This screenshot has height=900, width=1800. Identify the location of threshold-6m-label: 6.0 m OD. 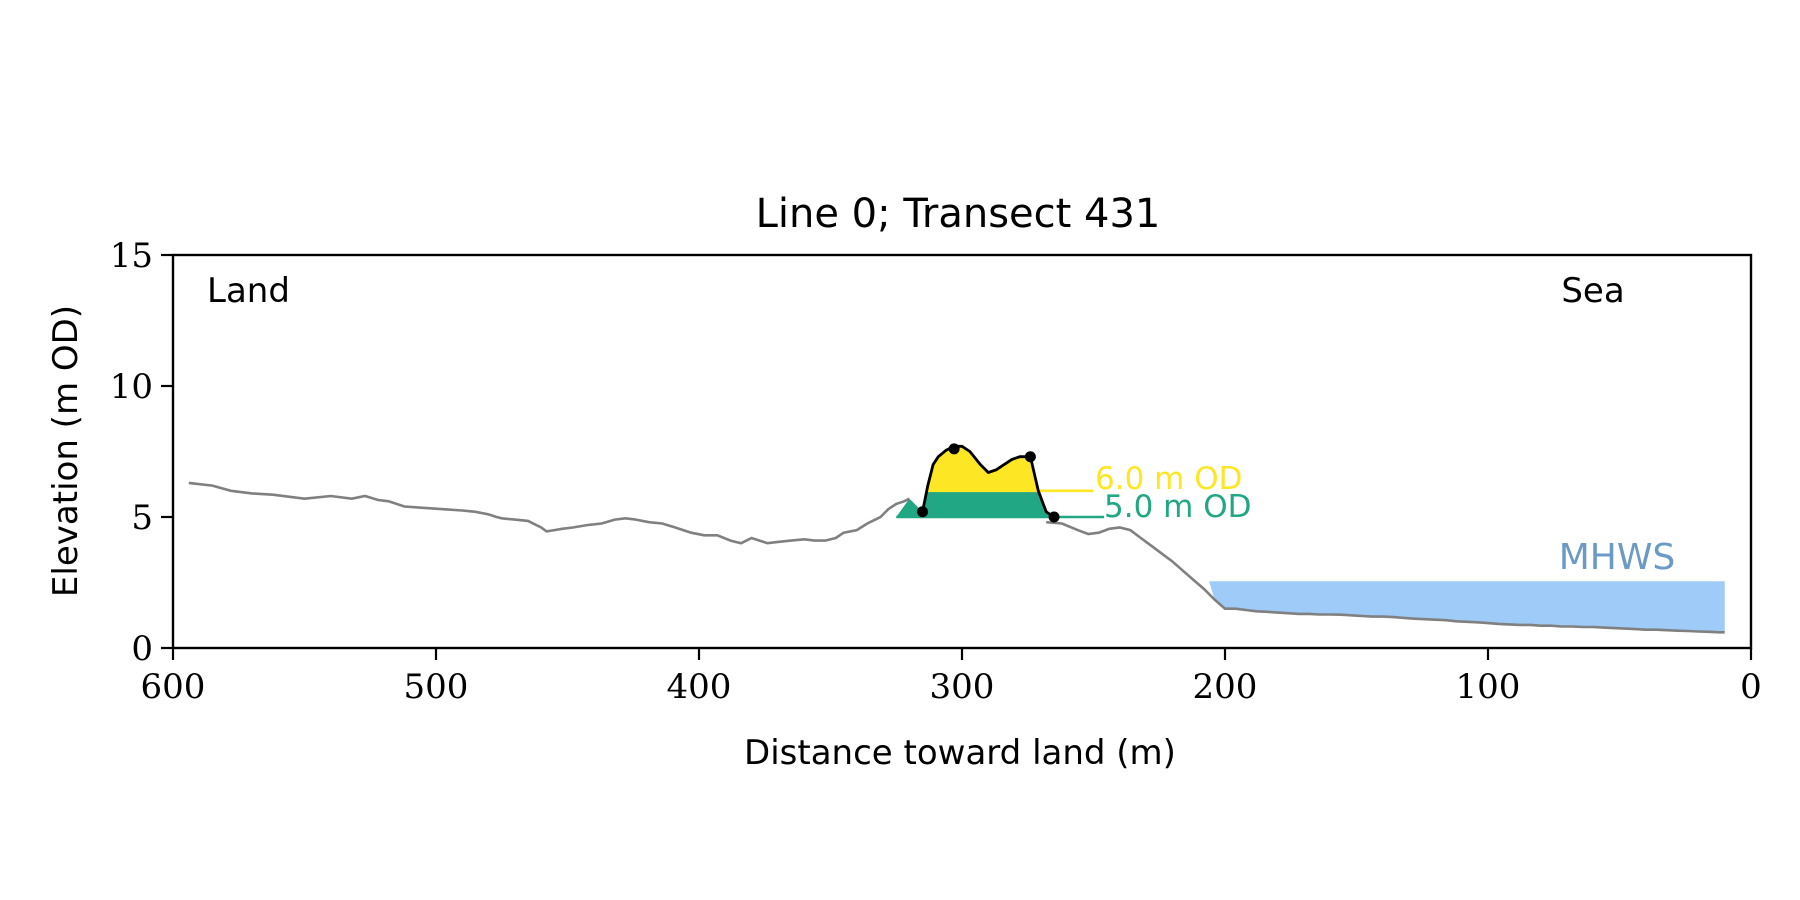
(1168, 479).